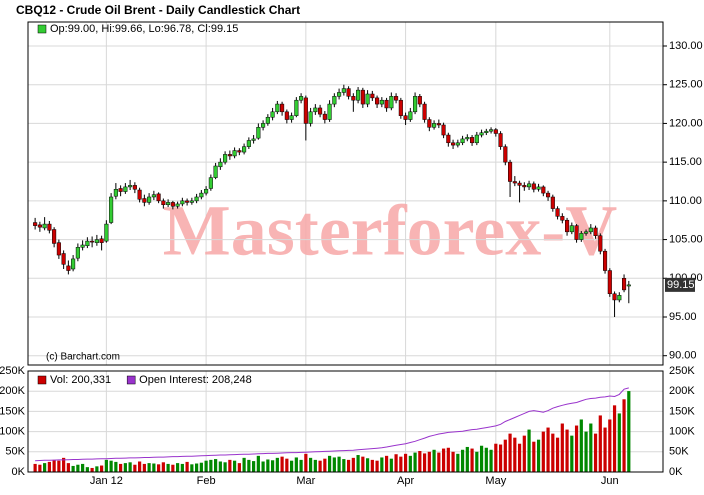 Image resolution: width=704 pixels, height=495 pixels. What do you see at coordinates (682, 371) in the screenshot?
I see `y-tick-label: 250K` at bounding box center [682, 371].